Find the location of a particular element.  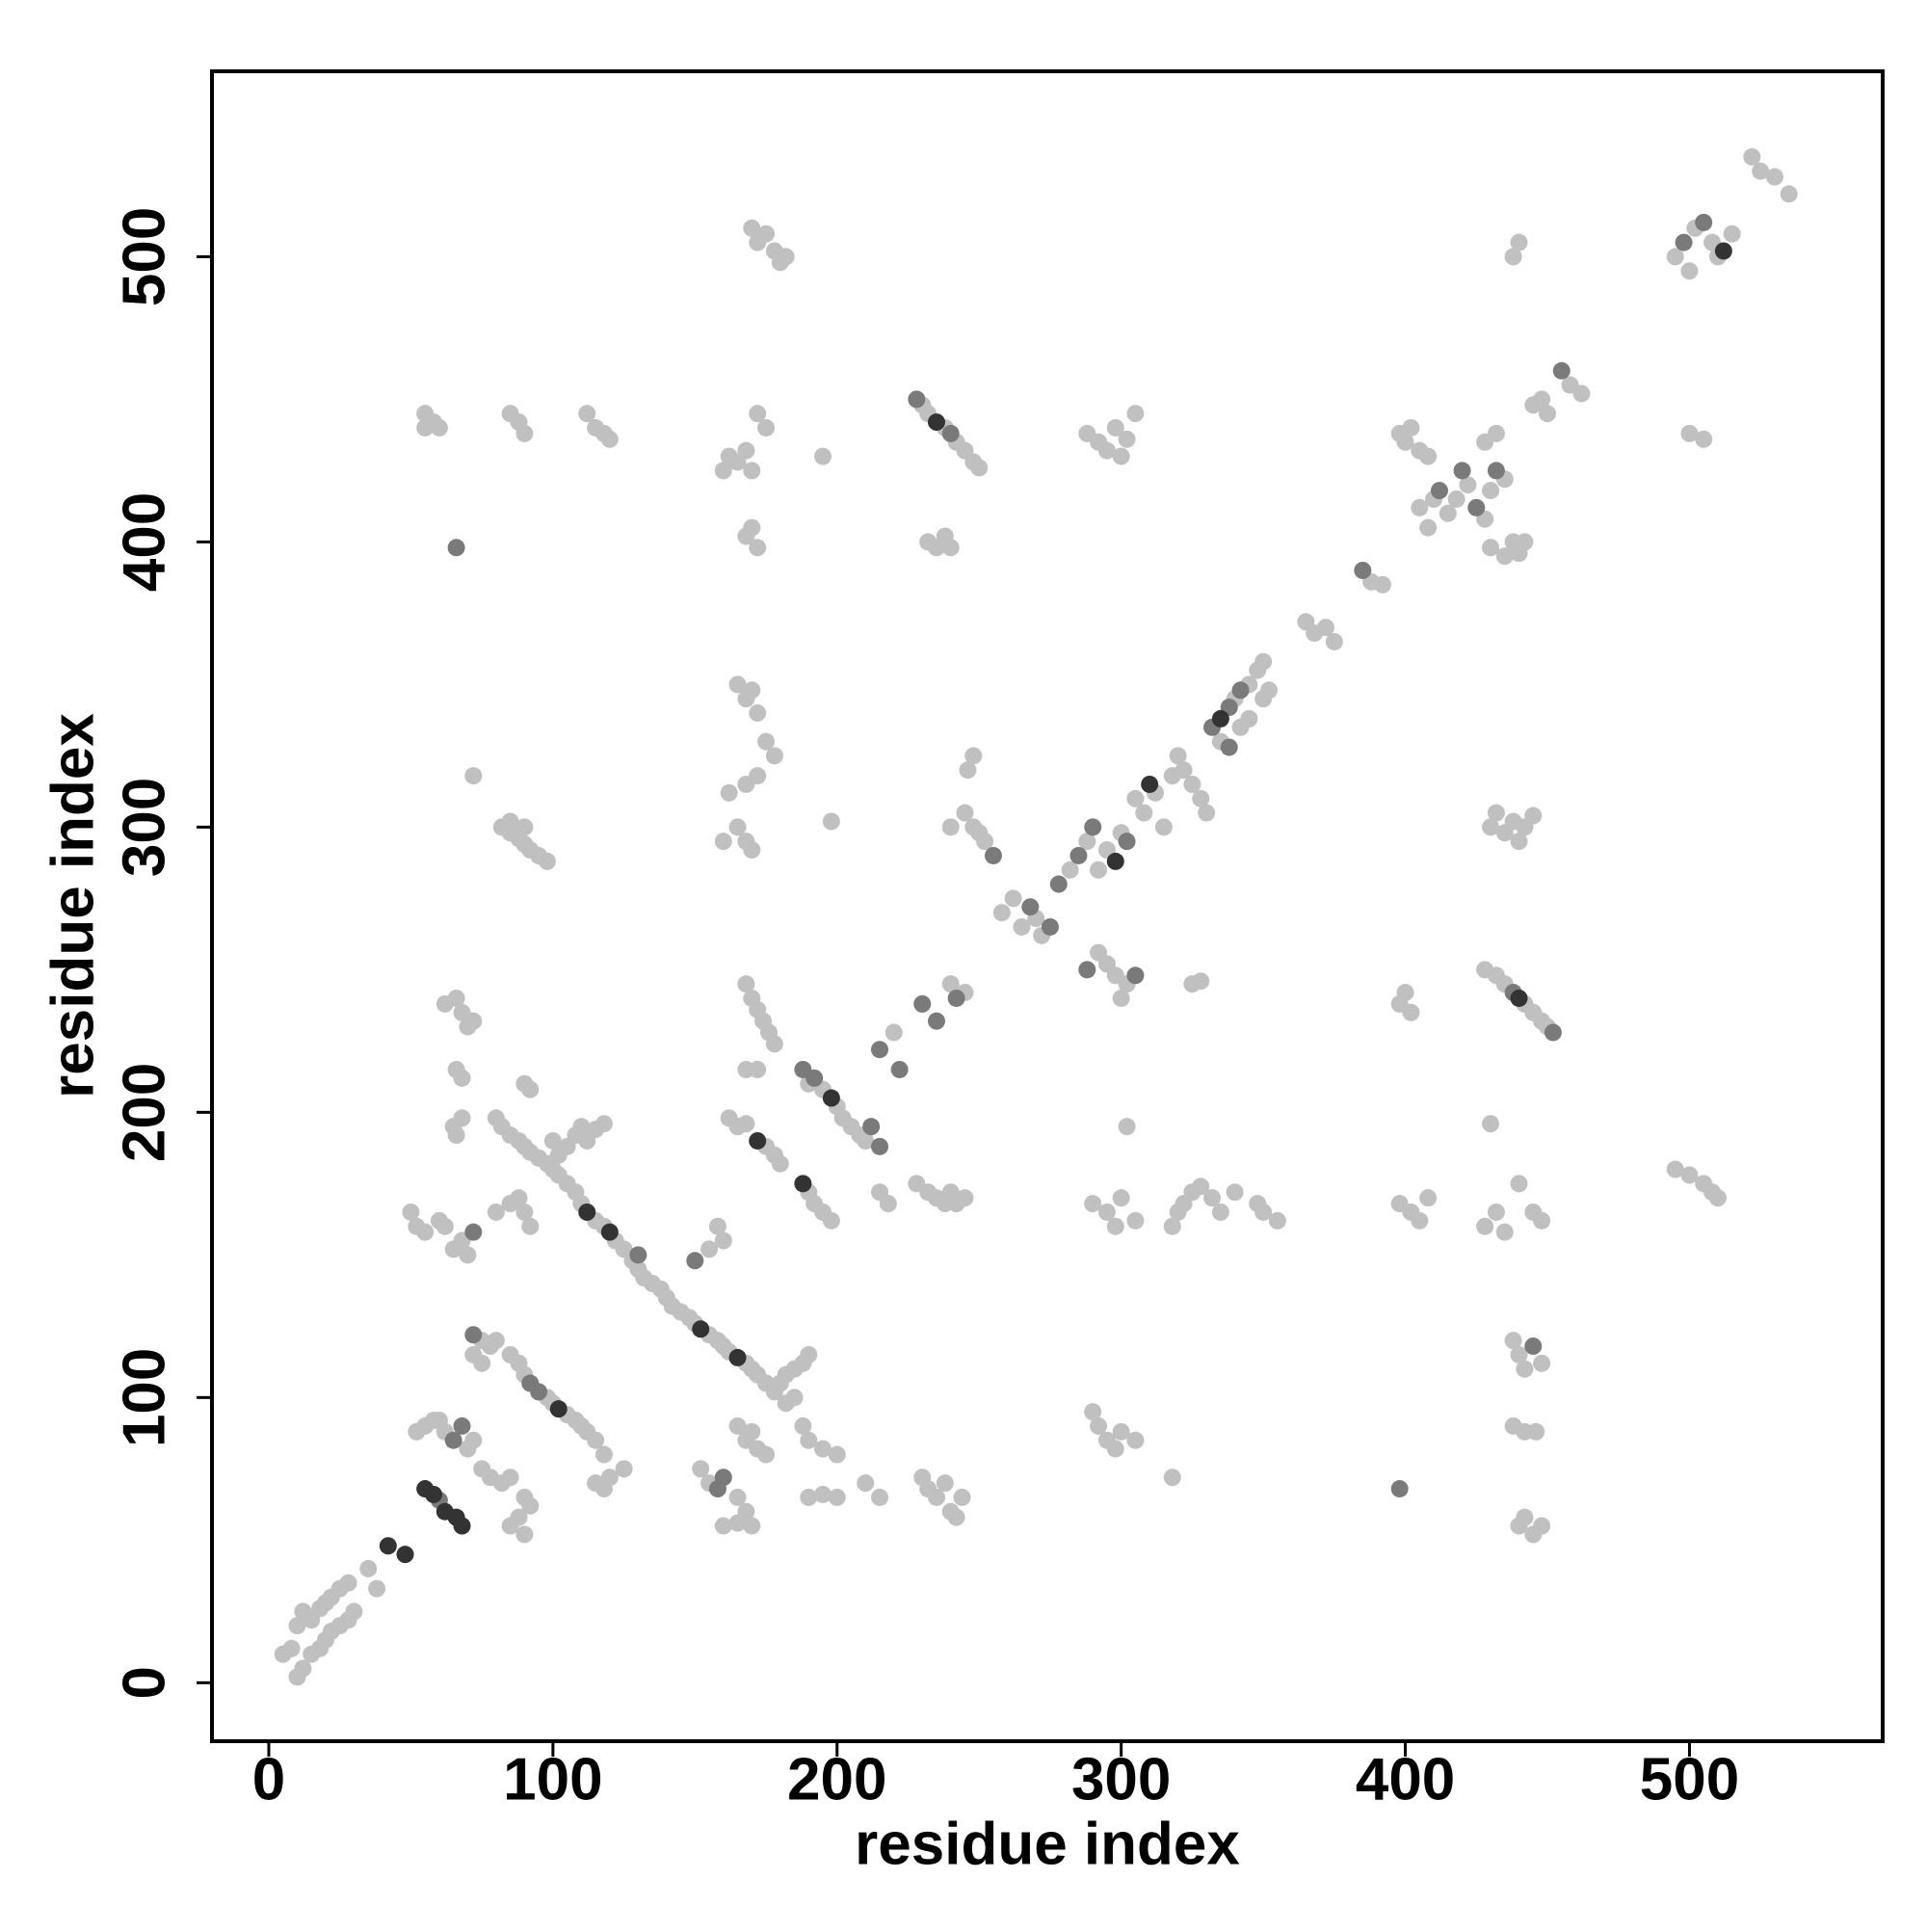

y-tick-label: 300 is located at coordinates (144, 827).